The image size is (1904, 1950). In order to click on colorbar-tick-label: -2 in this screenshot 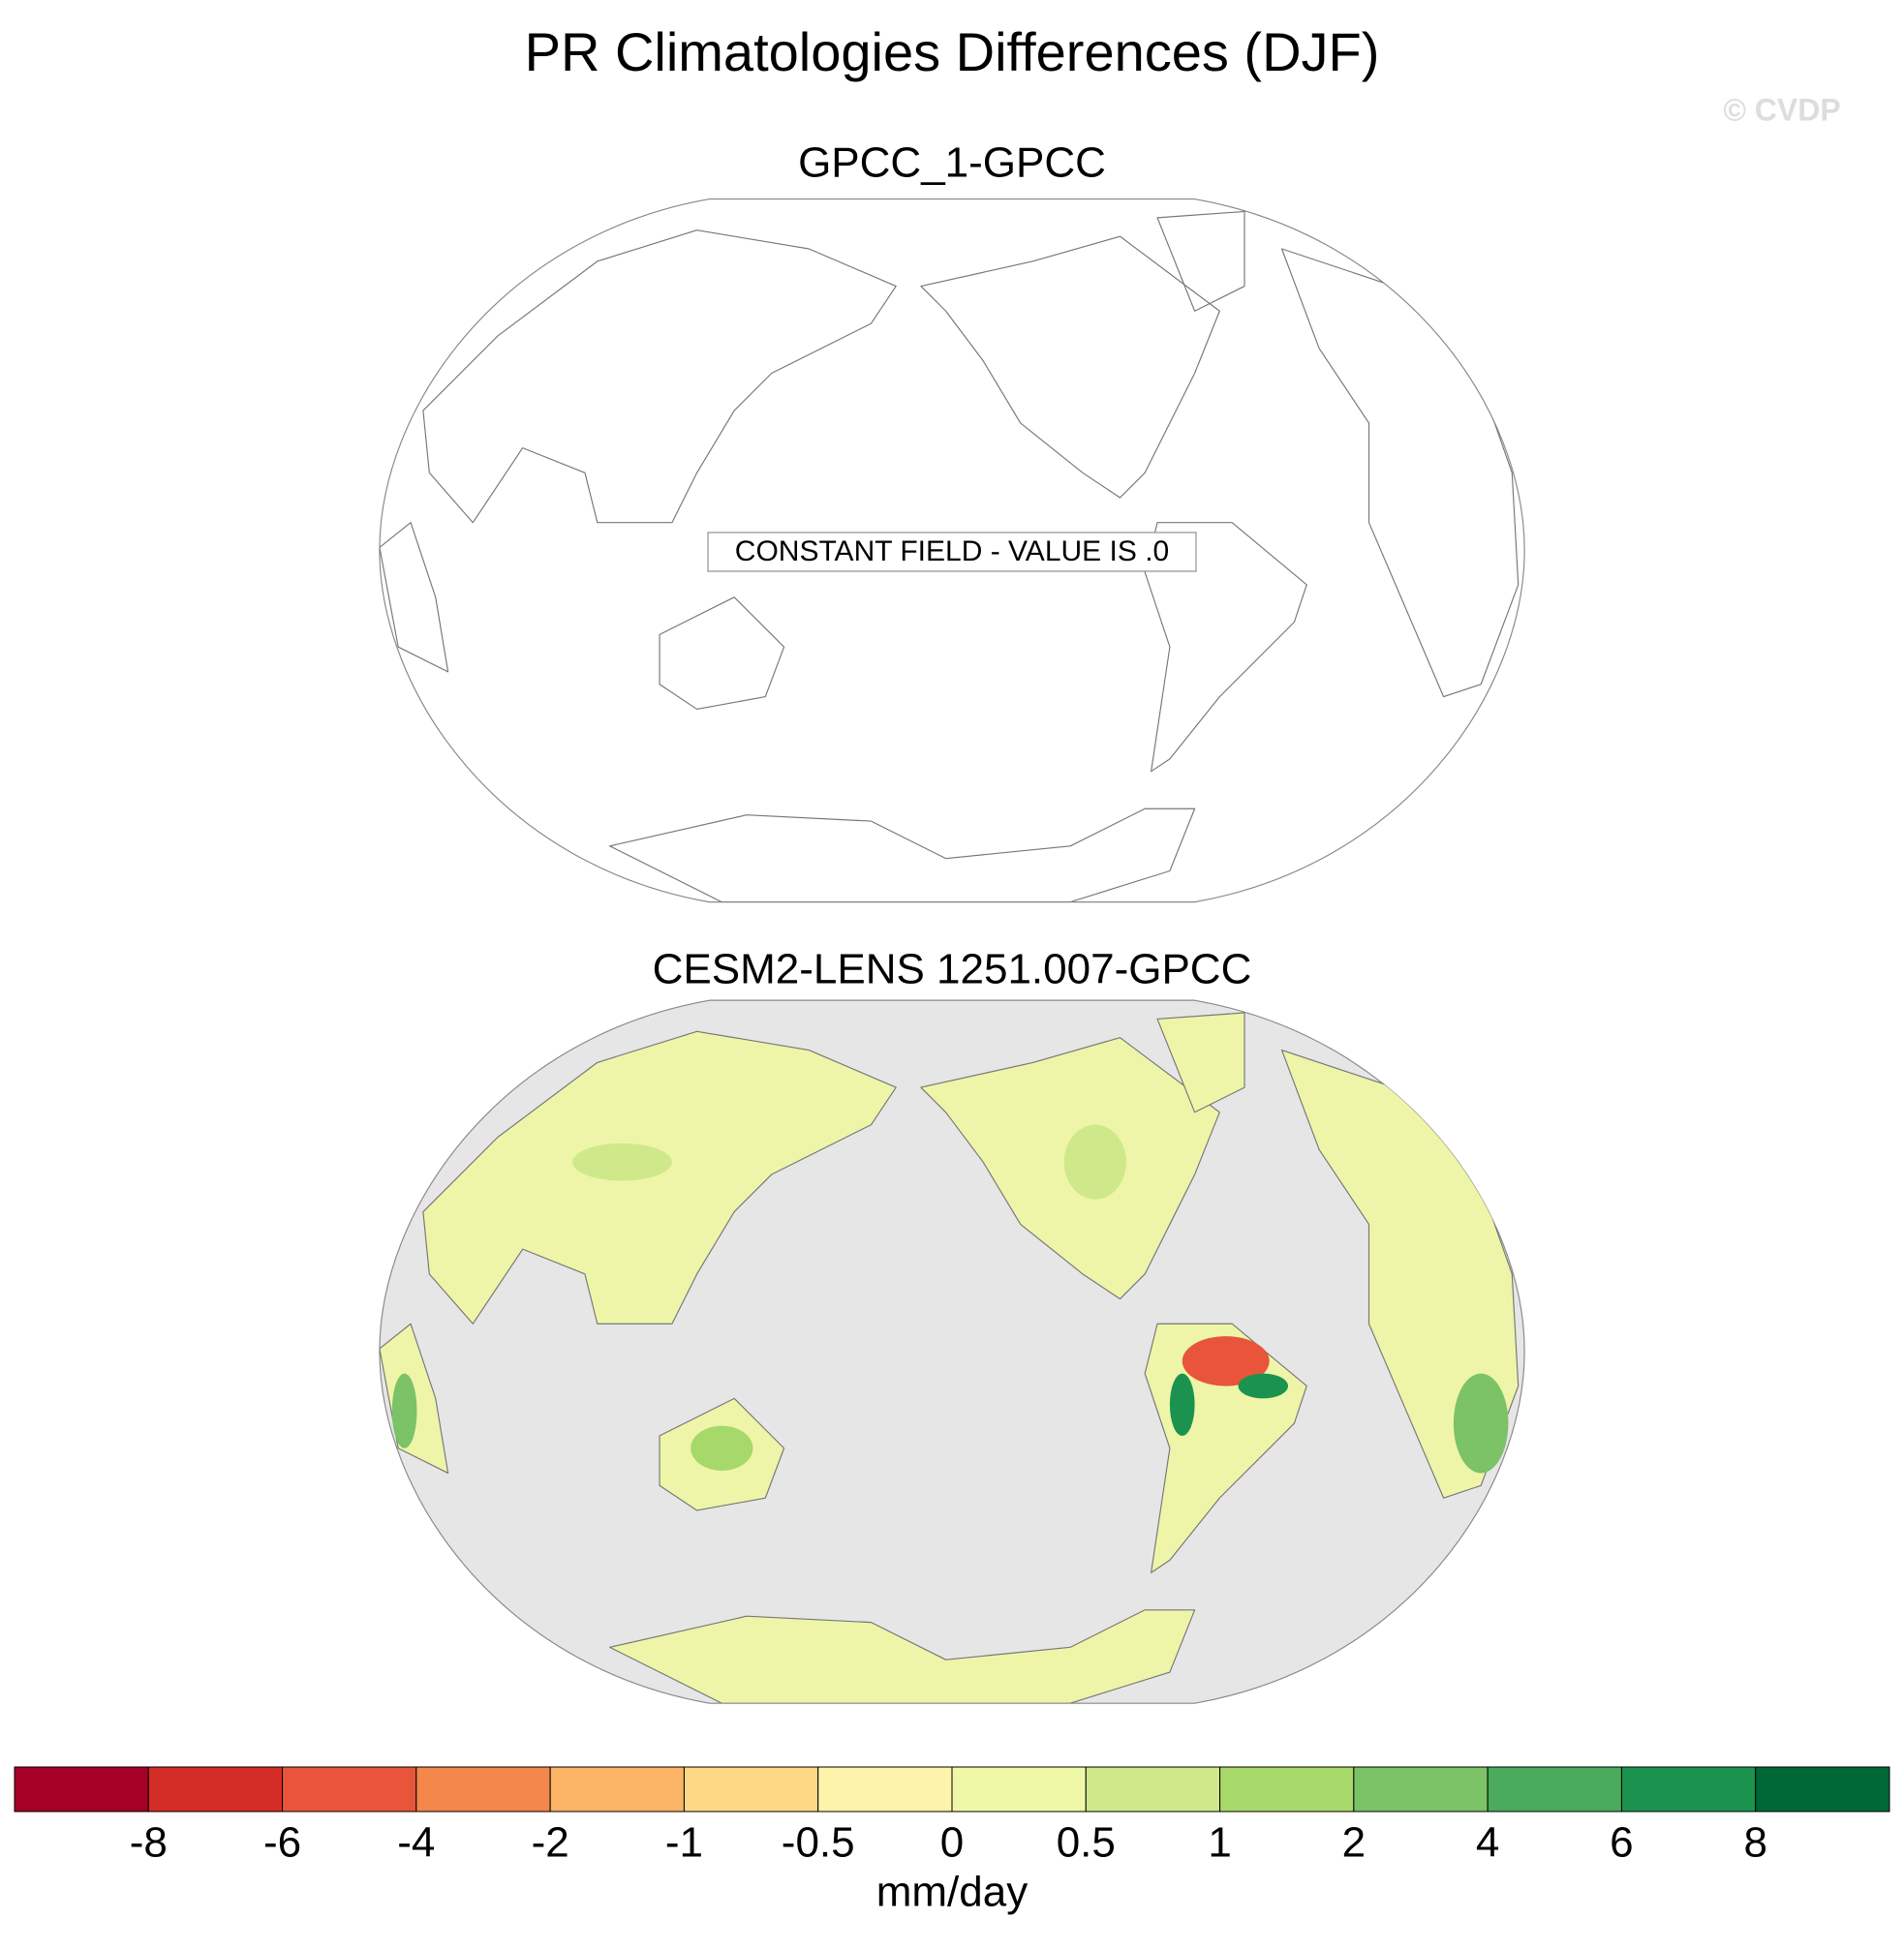, I will do `click(551, 1843)`.